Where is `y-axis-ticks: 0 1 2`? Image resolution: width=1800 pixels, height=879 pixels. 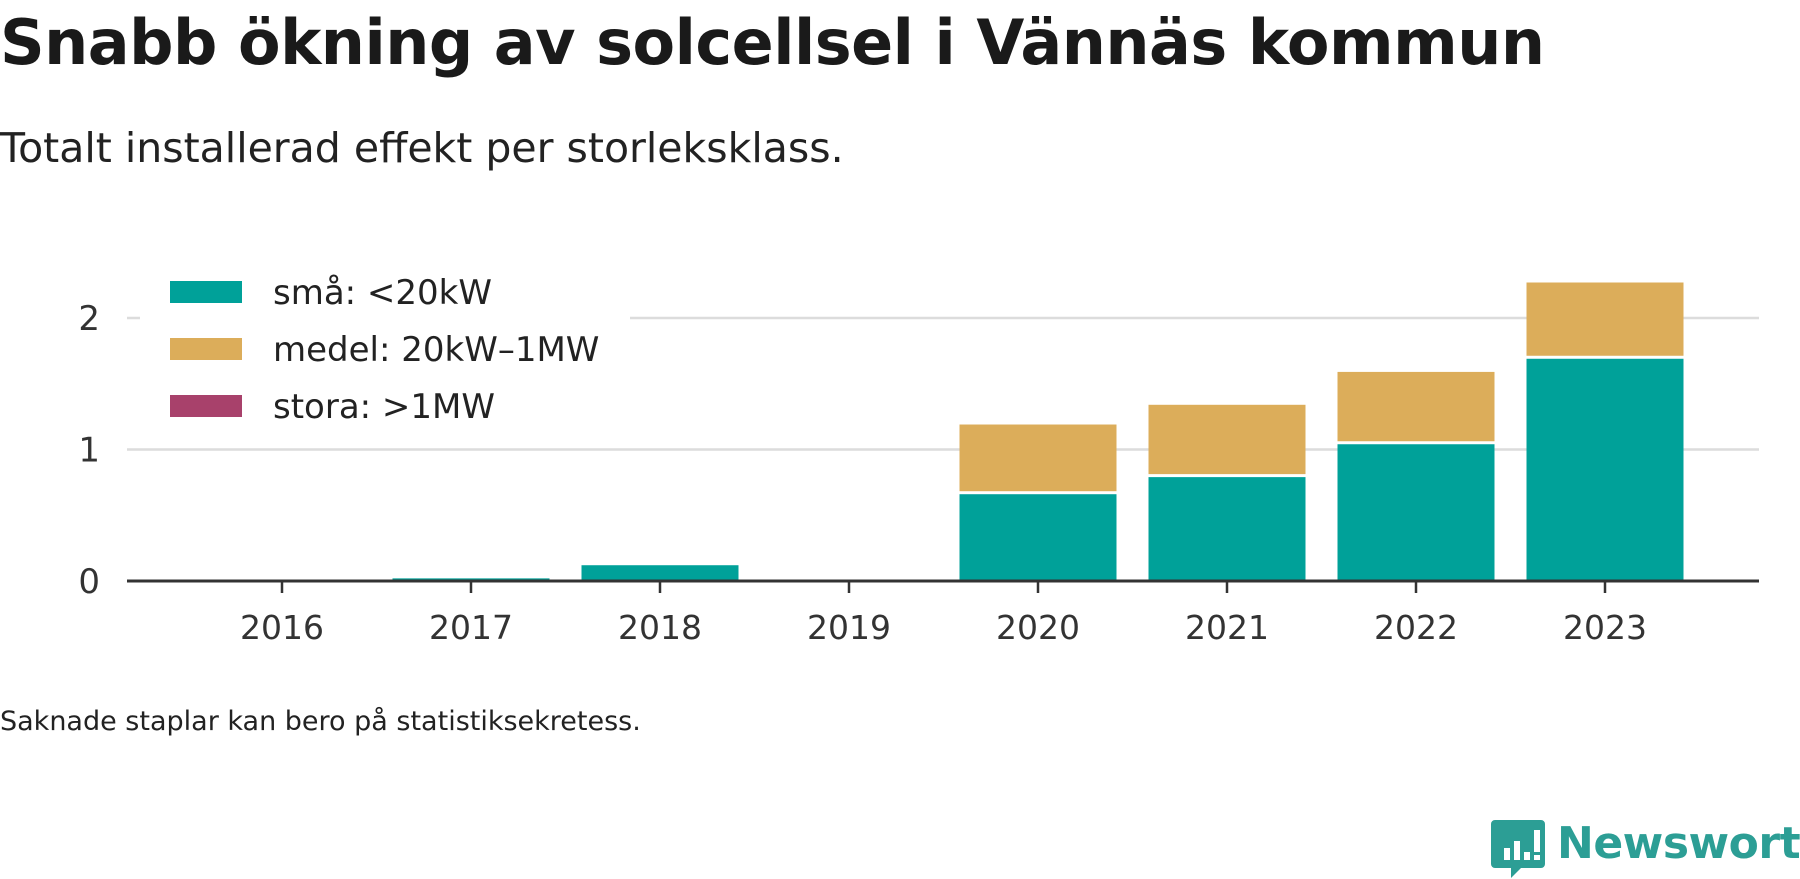 y-axis-ticks: 0 1 2 is located at coordinates (89, 450).